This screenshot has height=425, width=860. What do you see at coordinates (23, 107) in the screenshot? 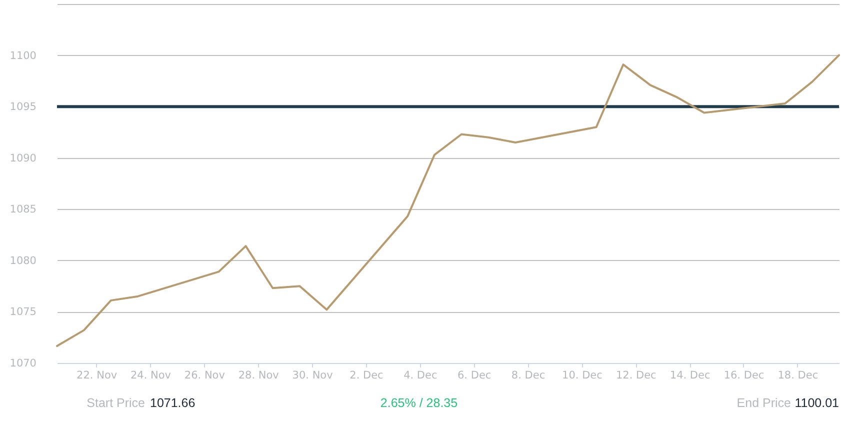
I see `y-tick-label: 1095` at bounding box center [23, 107].